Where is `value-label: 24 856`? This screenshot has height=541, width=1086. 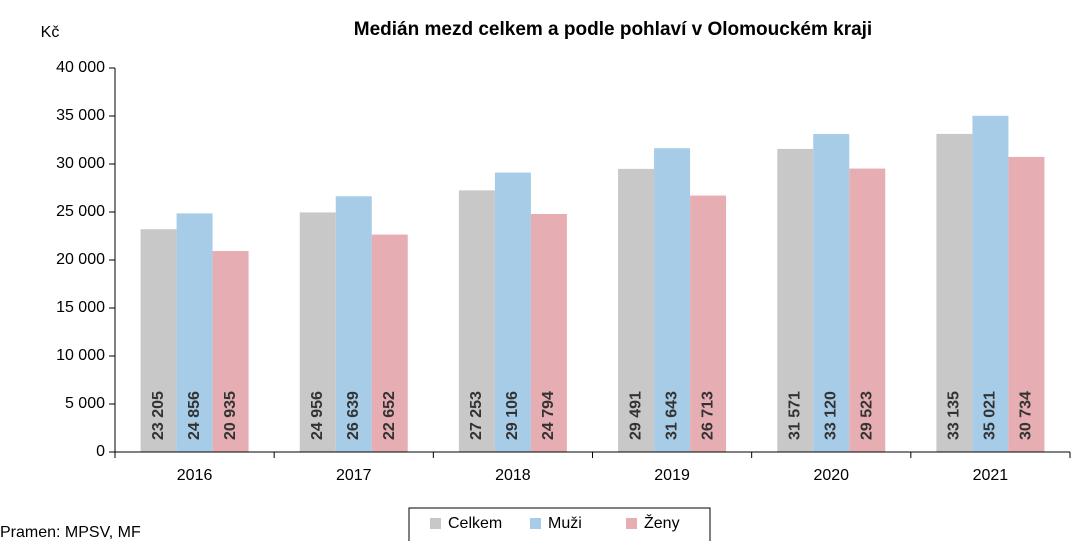 value-label: 24 856 is located at coordinates (194, 415).